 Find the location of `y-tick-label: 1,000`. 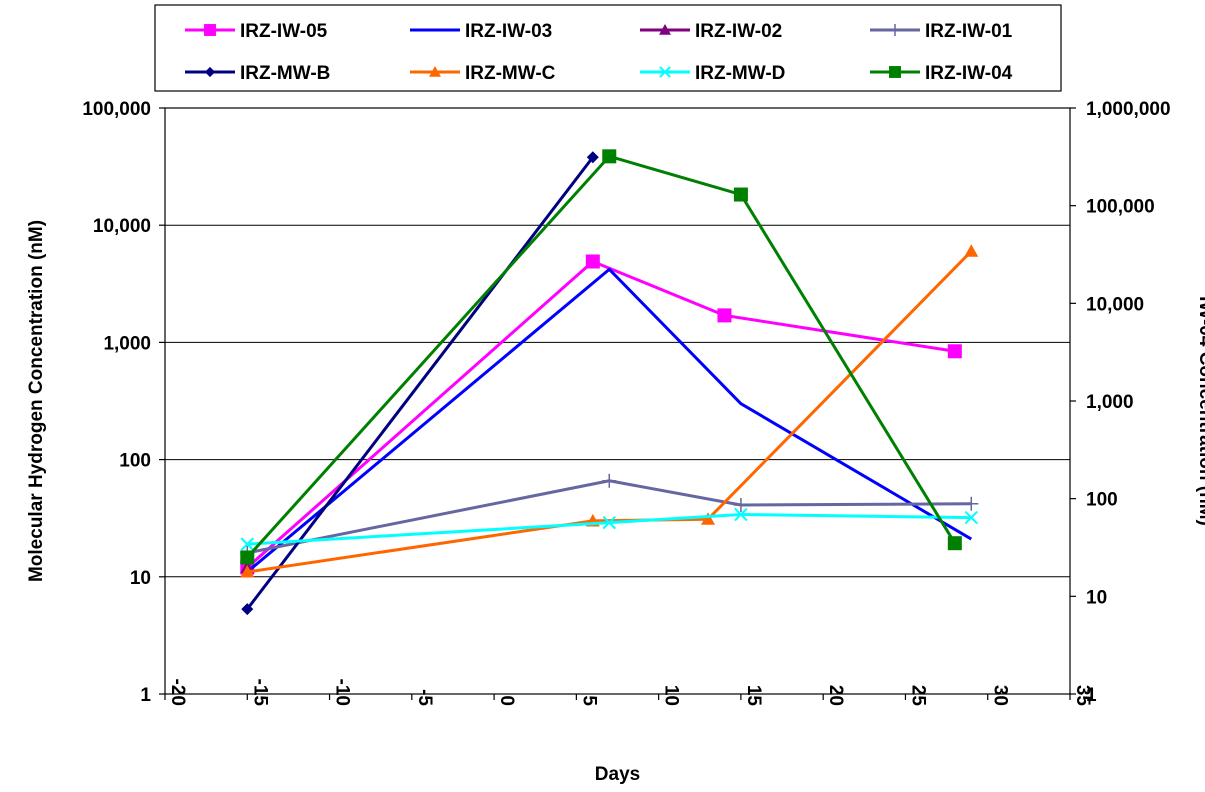

y-tick-label: 1,000 is located at coordinates (127, 343).